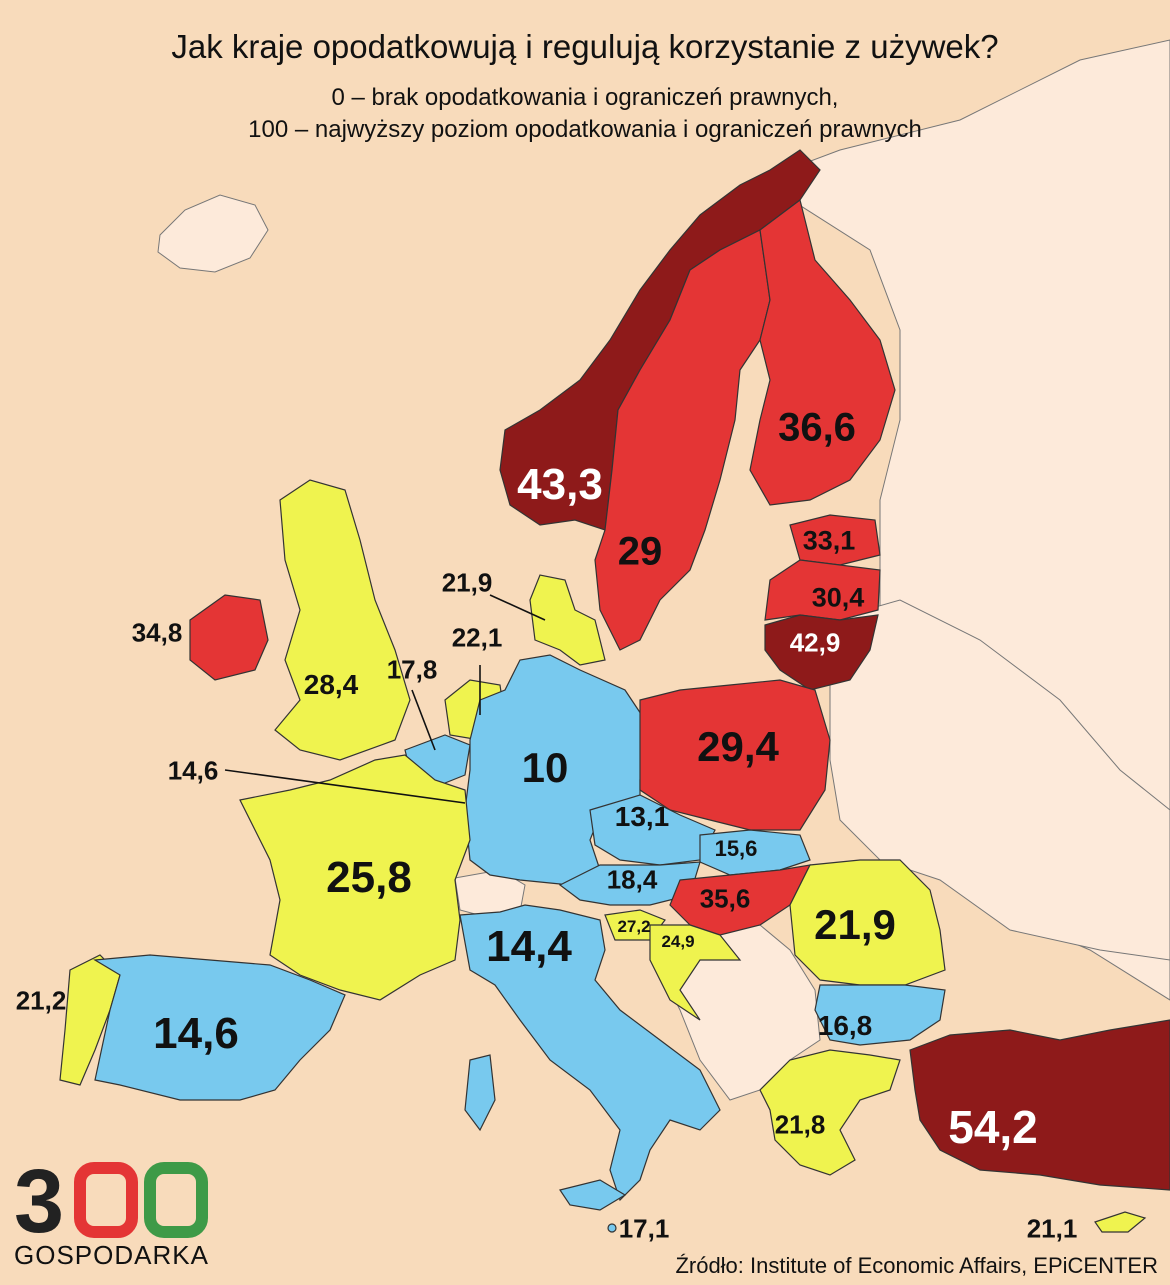 The width and height of the screenshot is (1170, 1285). What do you see at coordinates (331, 684) in the screenshot?
I see `label-uk: 28,4` at bounding box center [331, 684].